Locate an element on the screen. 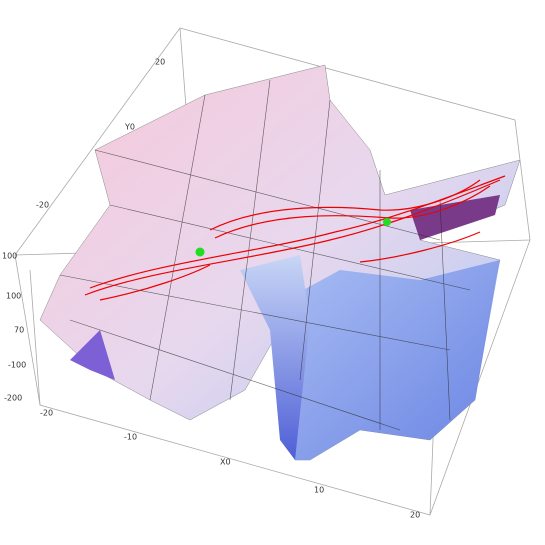 The width and height of the screenshot is (545, 545). x-tick-label: 20 is located at coordinates (415, 515).